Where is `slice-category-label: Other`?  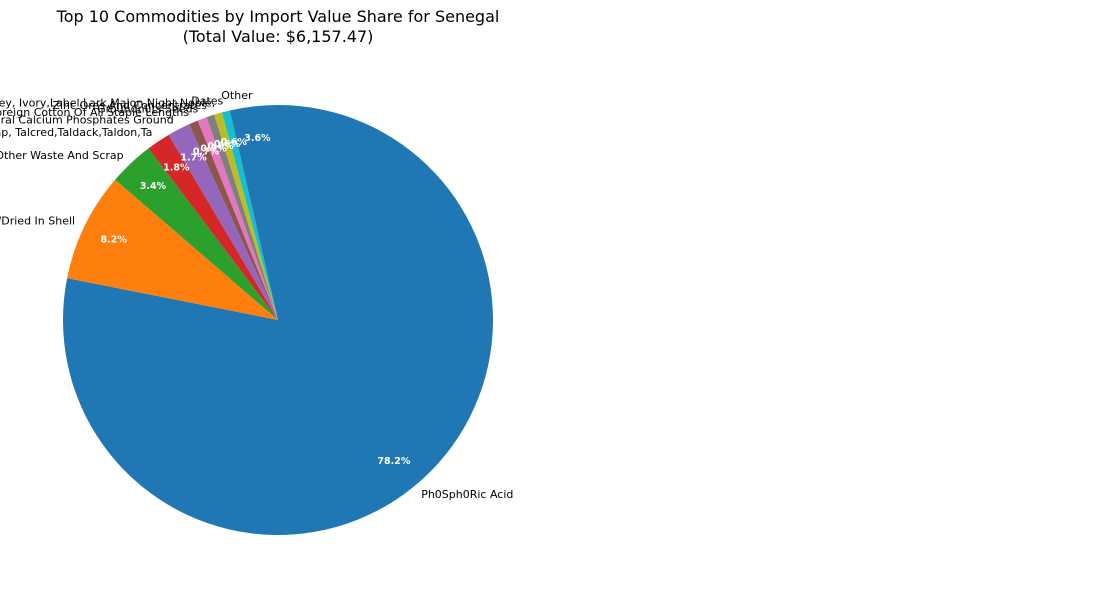 slice-category-label: Other is located at coordinates (237, 95).